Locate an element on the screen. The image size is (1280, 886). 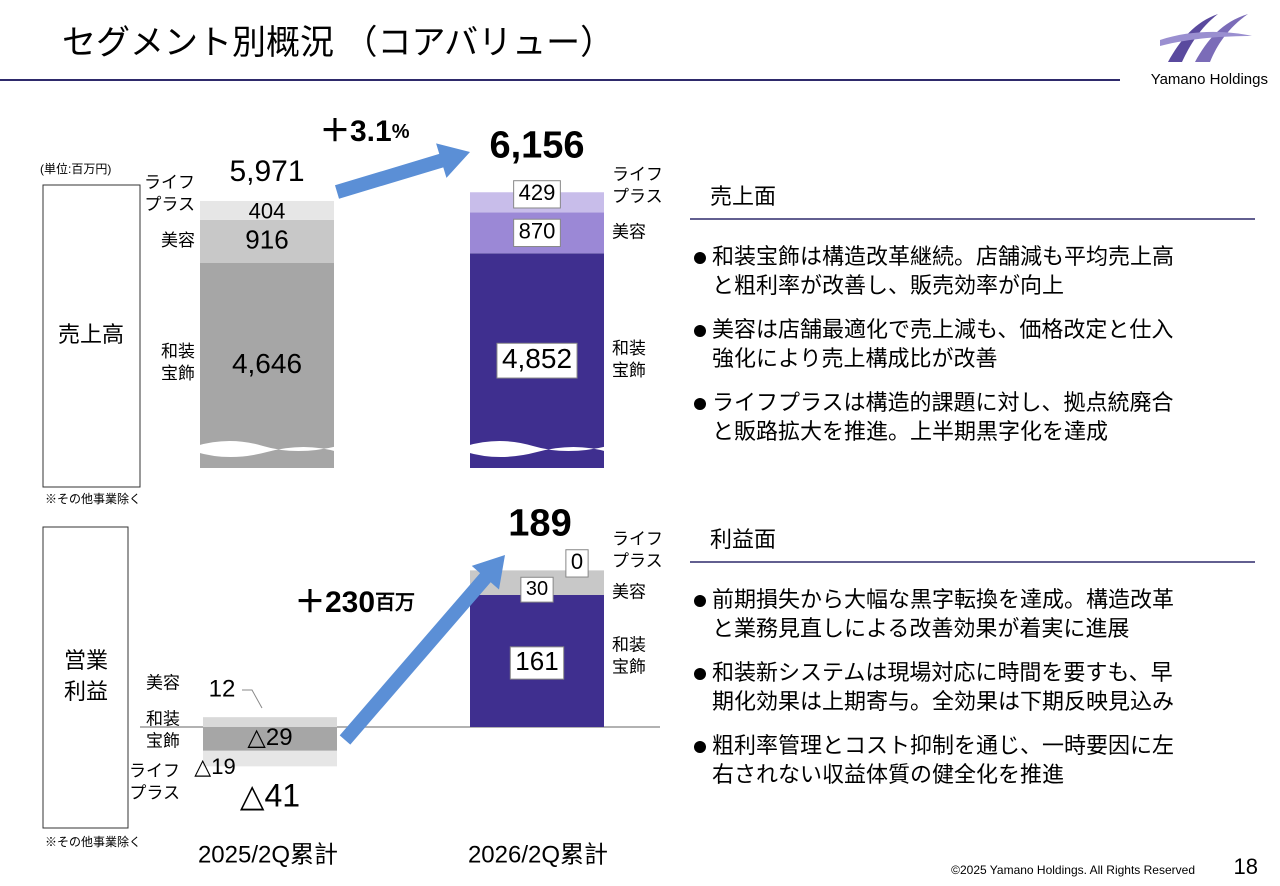
bullet-text: 和装宝飾は構造改革継続。店舗減も平均売上高 is located at coordinates (943, 256).